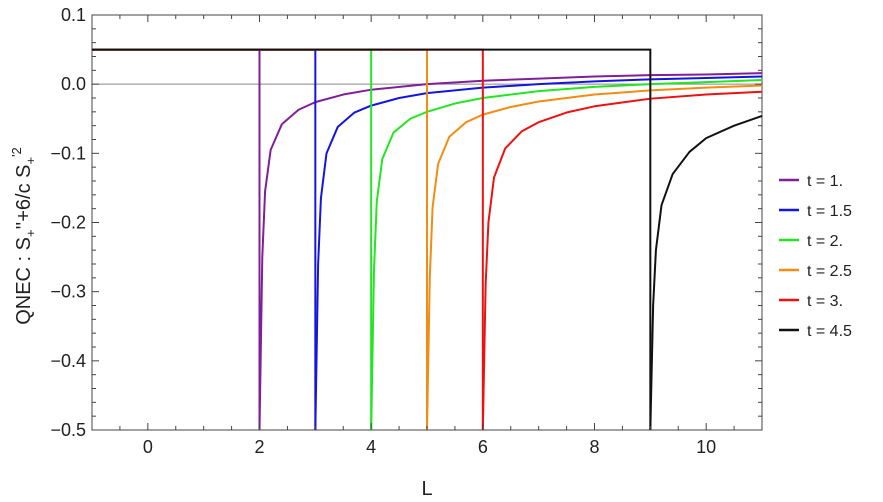 This screenshot has height=502, width=883. I want to click on x-tick-label: 2, so click(259, 447).